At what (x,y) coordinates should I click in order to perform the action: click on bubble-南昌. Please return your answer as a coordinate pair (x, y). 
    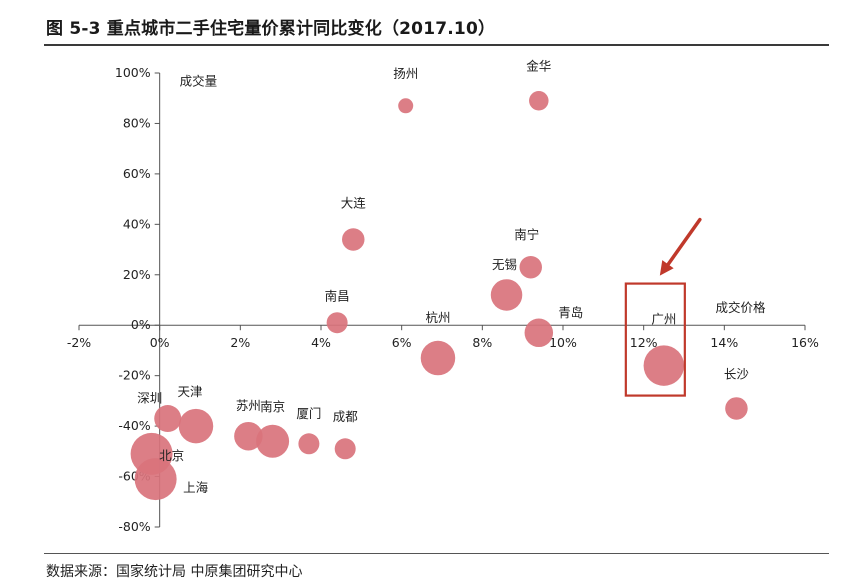
    Looking at the image, I should click on (337, 323).